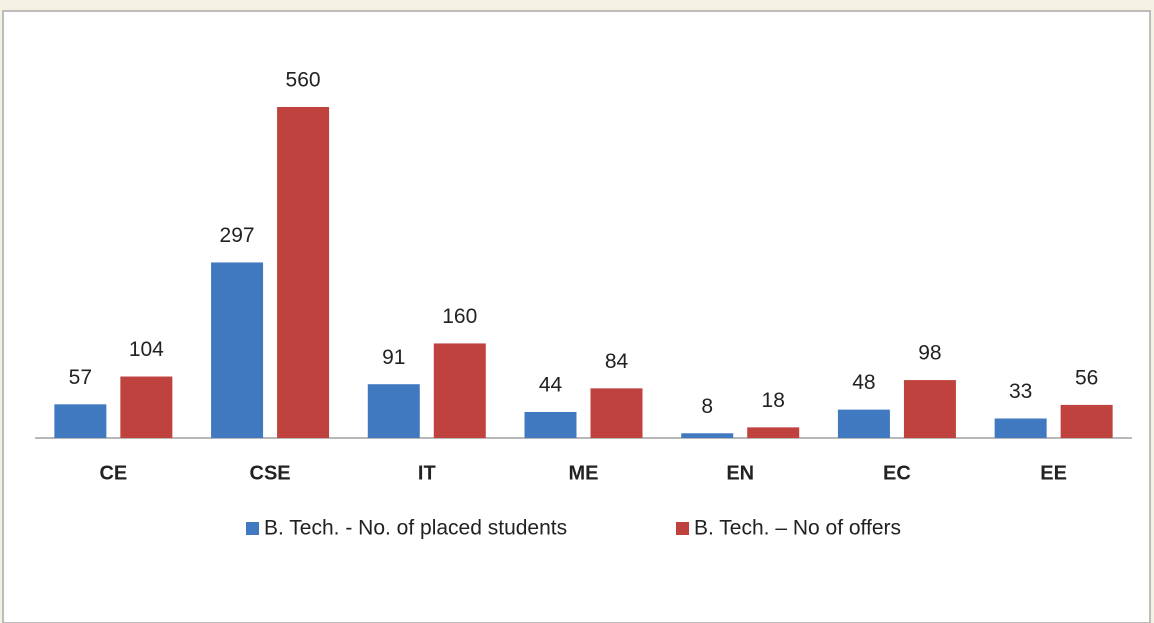  Describe the element at coordinates (1053, 473) in the screenshot. I see `x-tick-label: EE` at that location.